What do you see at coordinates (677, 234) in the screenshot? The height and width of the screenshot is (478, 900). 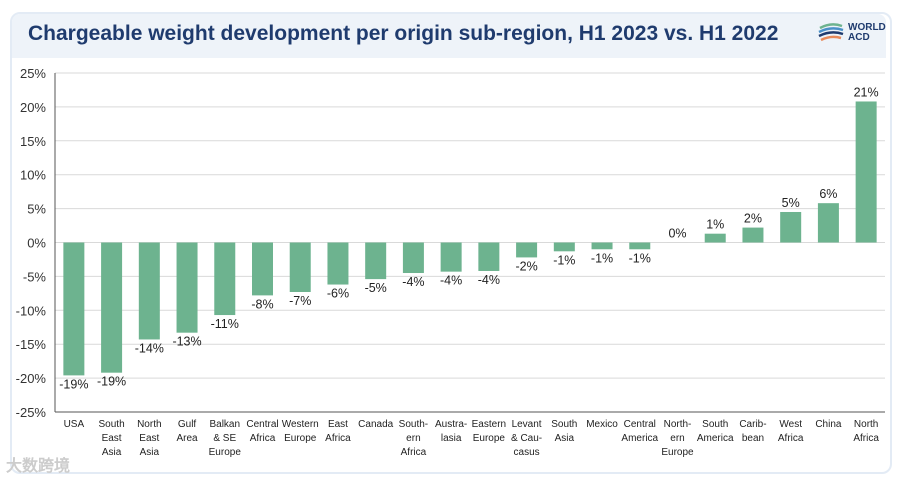 I see `data-label: 0%` at bounding box center [677, 234].